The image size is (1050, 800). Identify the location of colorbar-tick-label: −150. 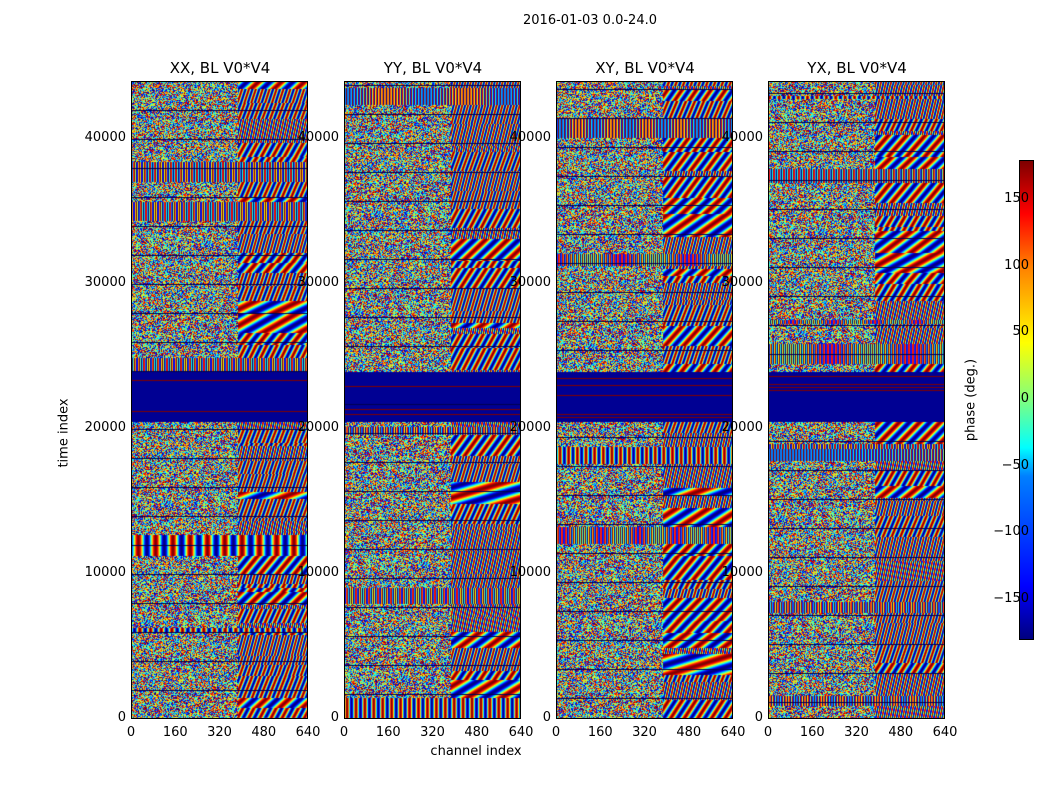
(1011, 598).